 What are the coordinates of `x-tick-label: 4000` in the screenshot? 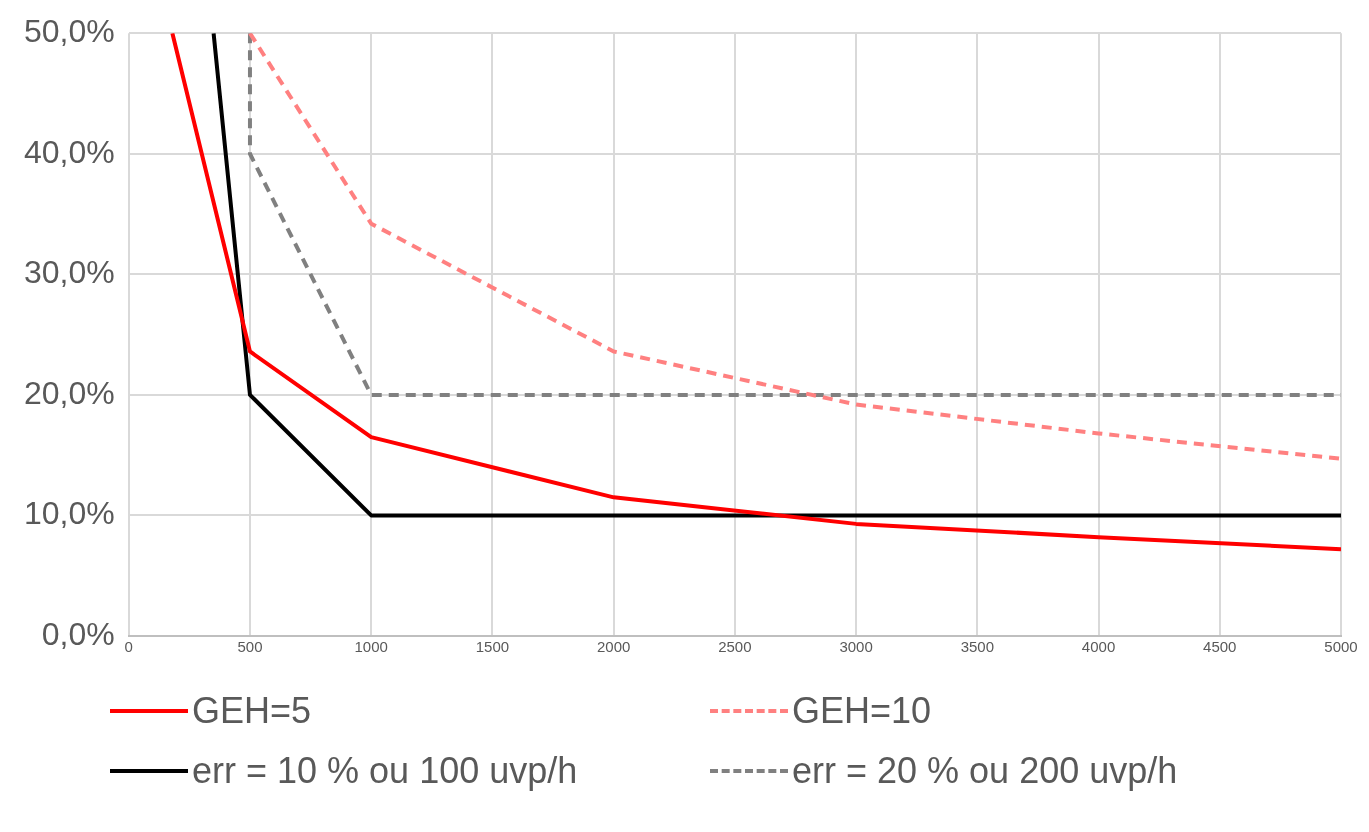 It's located at (1098, 647).